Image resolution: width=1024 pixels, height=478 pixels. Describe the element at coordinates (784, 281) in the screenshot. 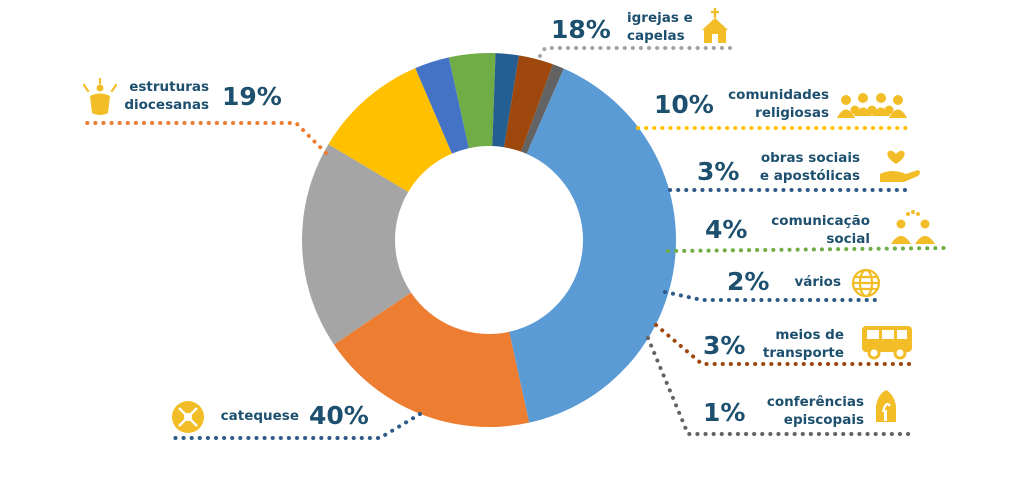

I see `slice-label-group: 2% vários` at that location.